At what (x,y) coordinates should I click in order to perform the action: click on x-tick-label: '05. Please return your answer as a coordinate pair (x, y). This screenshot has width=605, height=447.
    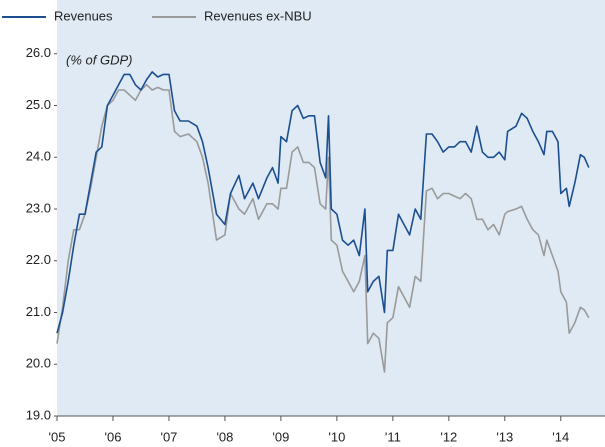
    Looking at the image, I should click on (57, 436).